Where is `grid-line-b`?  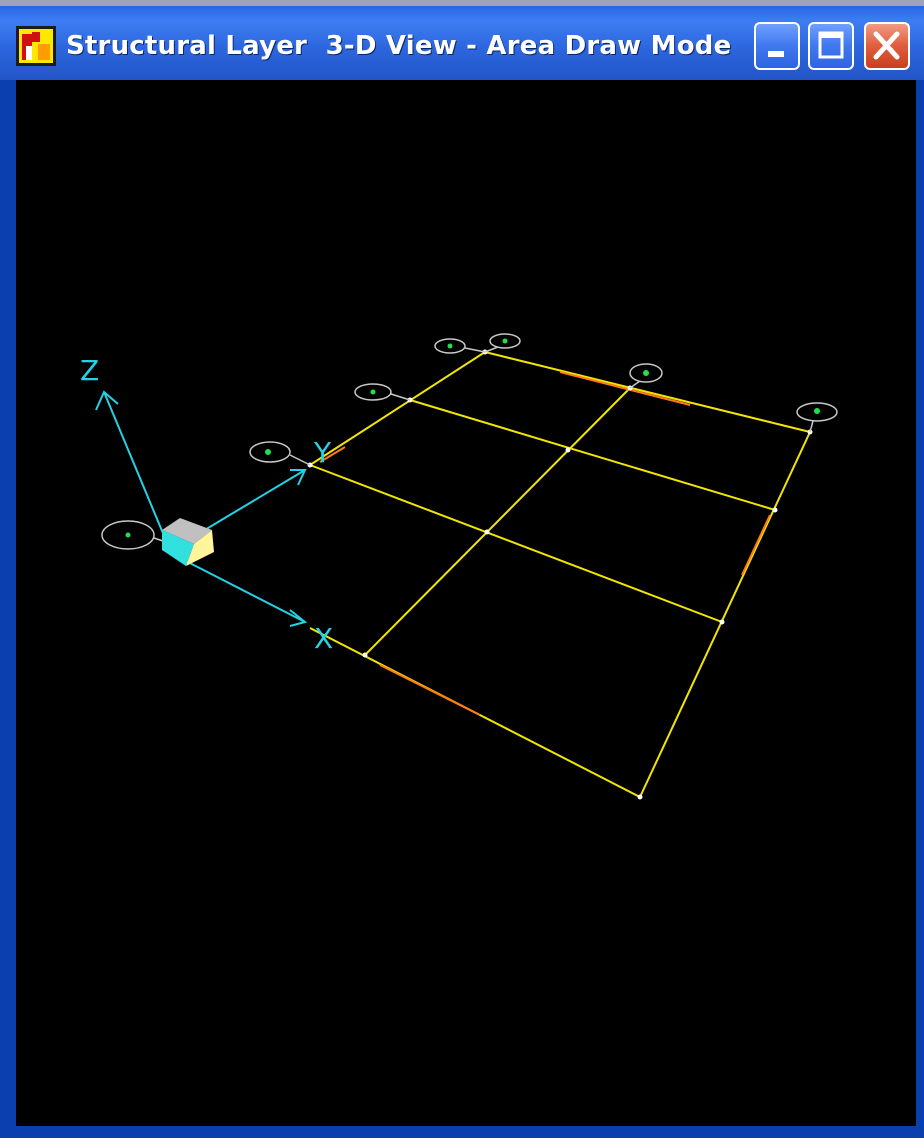
grid-line-b is located at coordinates (497, 521).